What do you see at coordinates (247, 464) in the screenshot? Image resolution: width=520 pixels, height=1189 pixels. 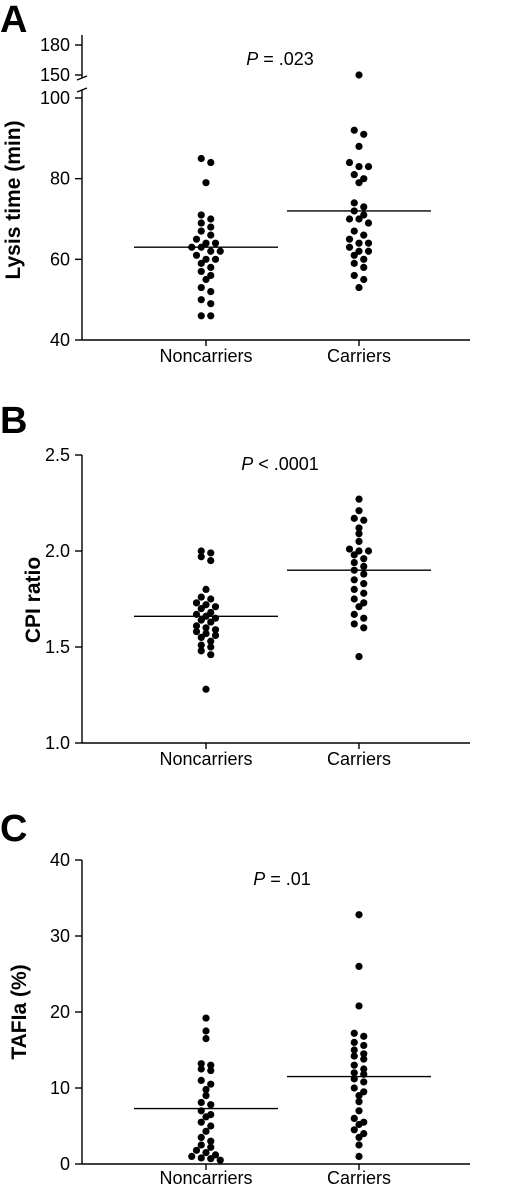 I see `p-value-prefix-b: P` at bounding box center [247, 464].